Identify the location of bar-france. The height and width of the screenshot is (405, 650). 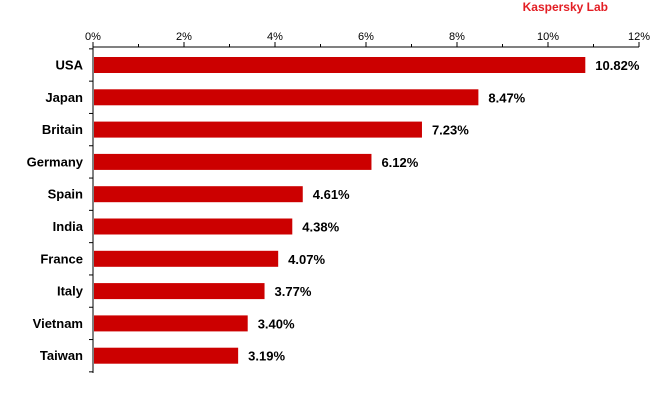
(186, 258).